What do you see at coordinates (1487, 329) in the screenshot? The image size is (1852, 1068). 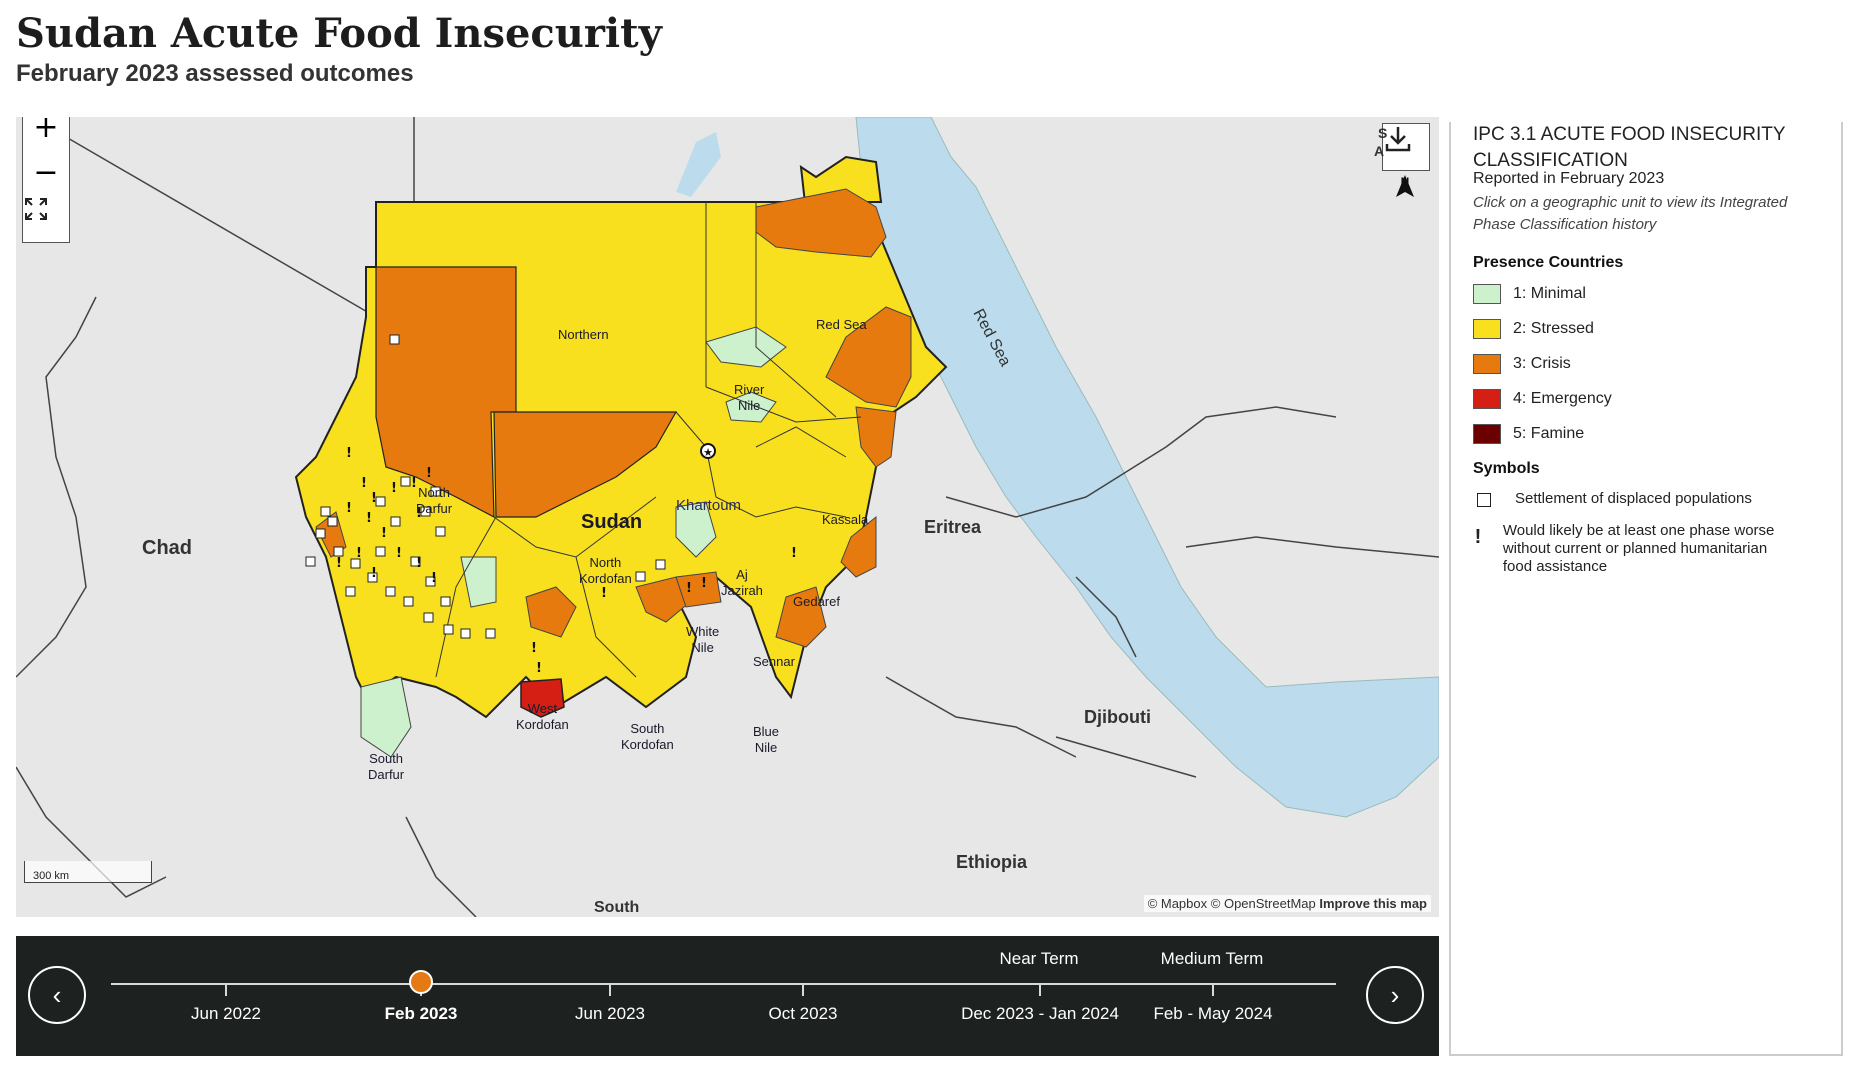 I see `swatch-stressed` at bounding box center [1487, 329].